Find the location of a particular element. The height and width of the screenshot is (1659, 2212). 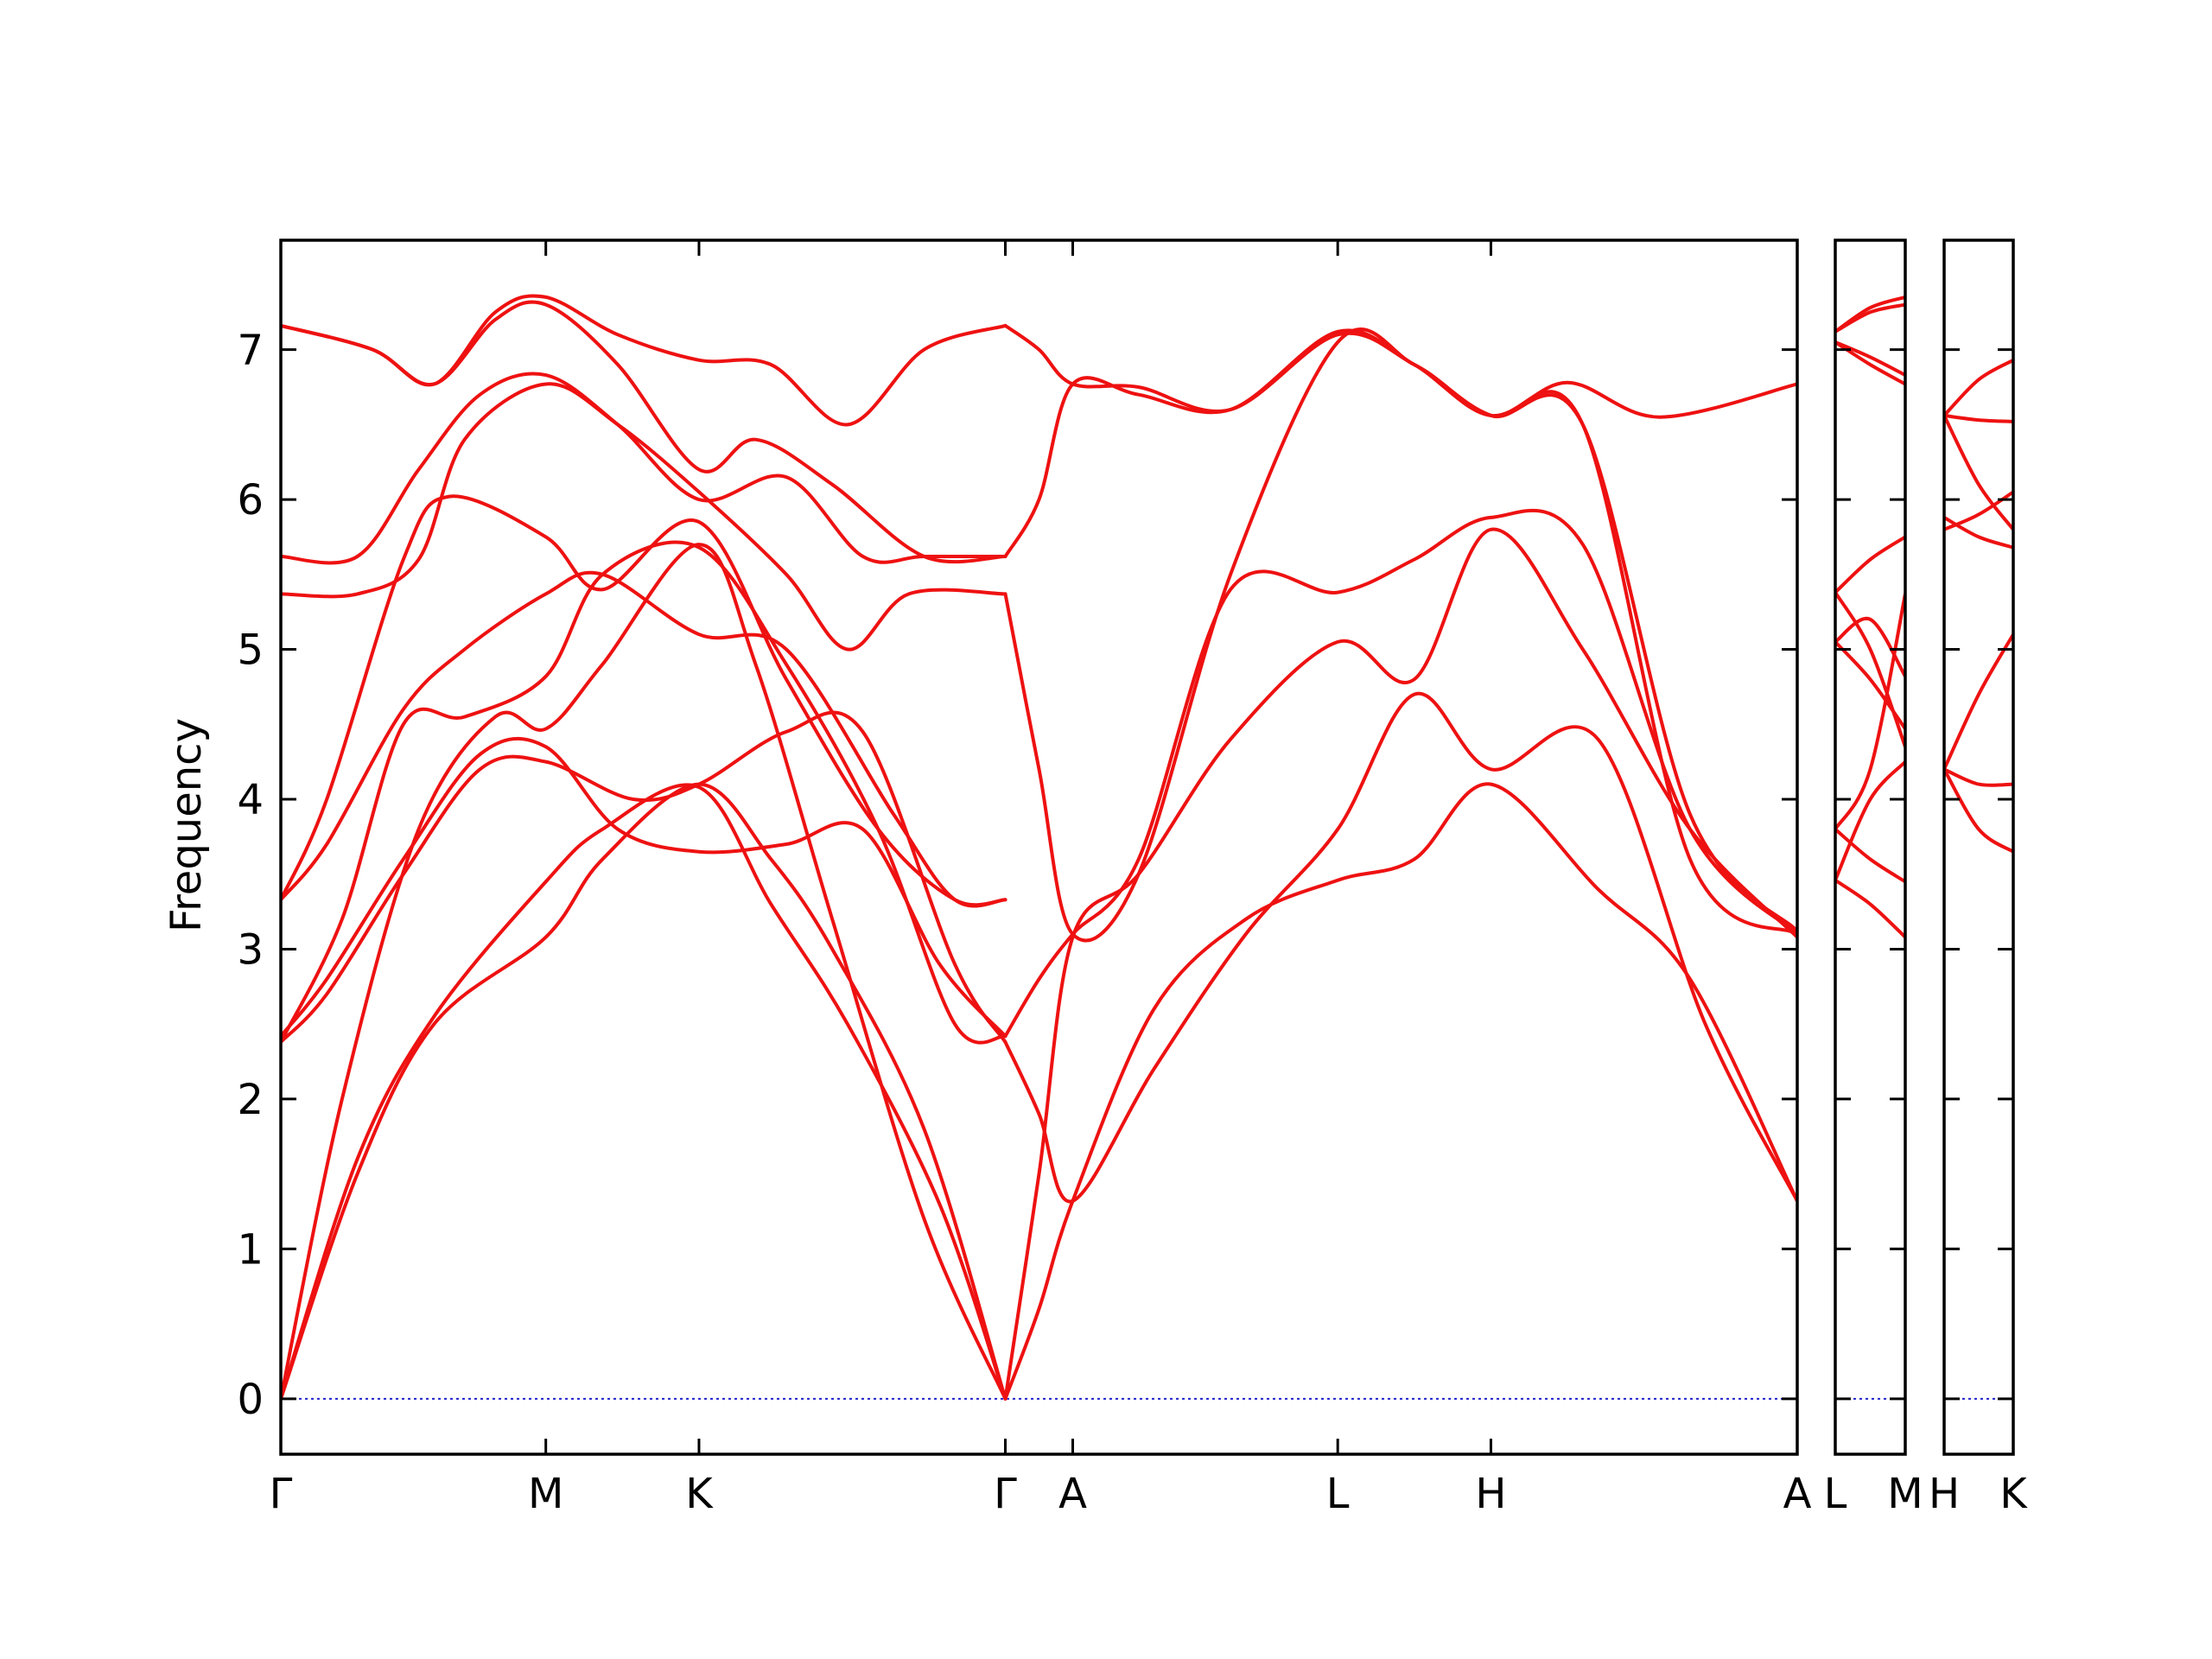

y-tick-label: 1 is located at coordinates (250, 1249).